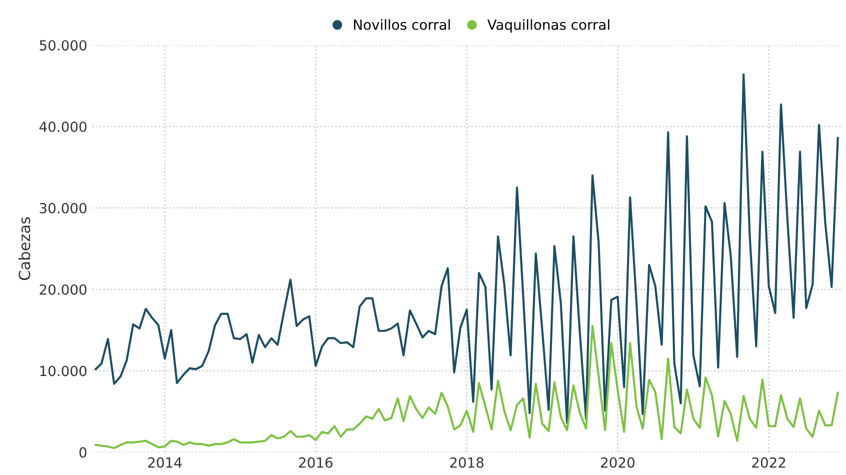 This screenshot has width=846, height=475. I want to click on legend-label: Vaquillonas corral, so click(548, 26).